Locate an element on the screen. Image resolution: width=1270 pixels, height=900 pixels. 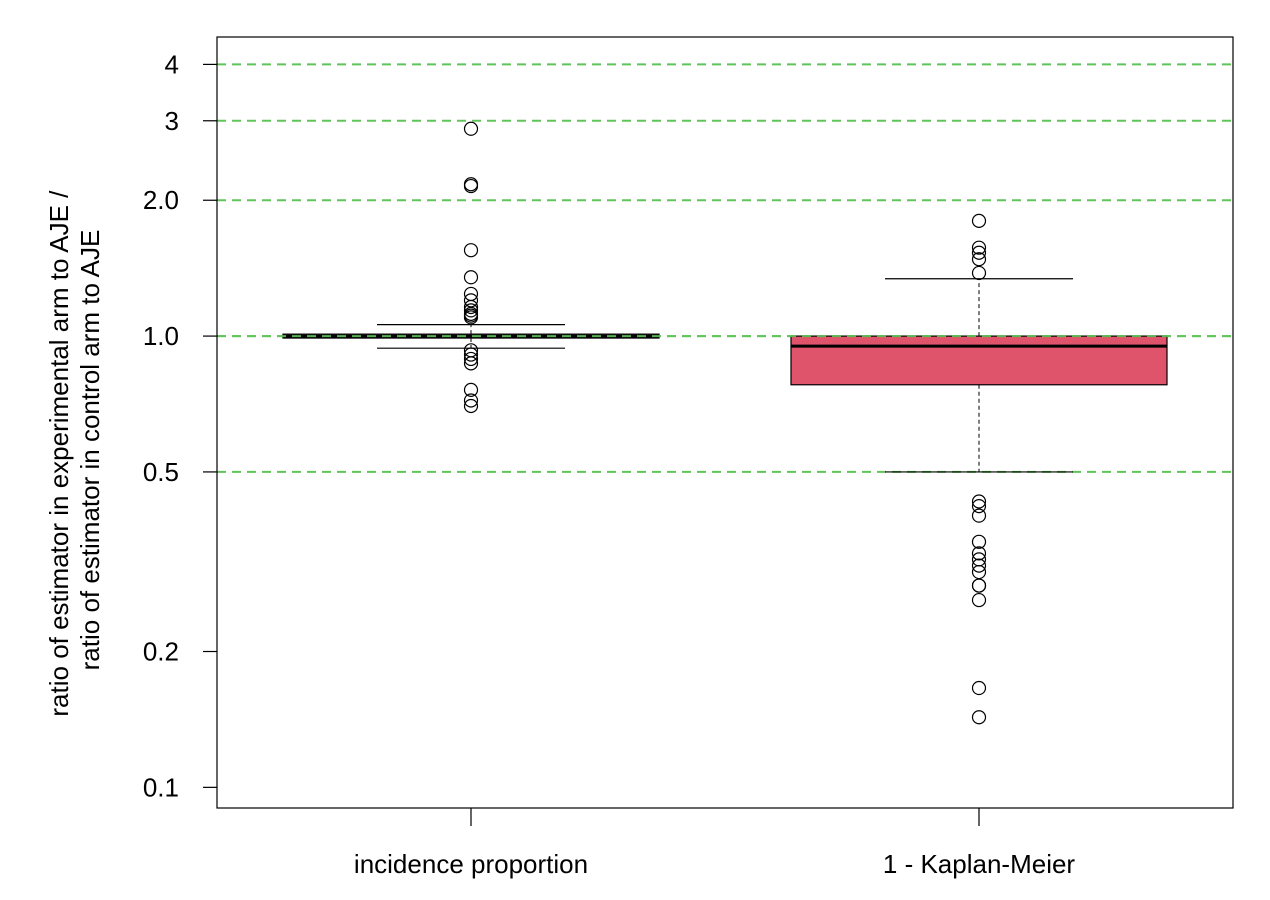
y-tick-label: 0.5 is located at coordinates (161, 472).